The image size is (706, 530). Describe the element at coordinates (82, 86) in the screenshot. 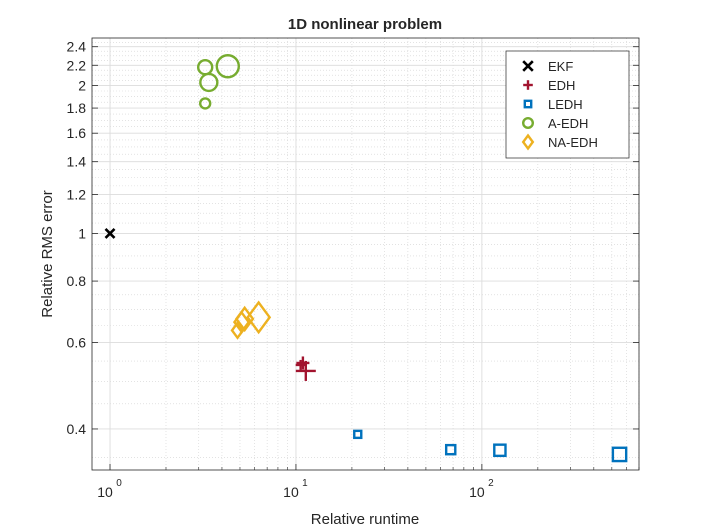

I see `y-tick-label: 2` at that location.